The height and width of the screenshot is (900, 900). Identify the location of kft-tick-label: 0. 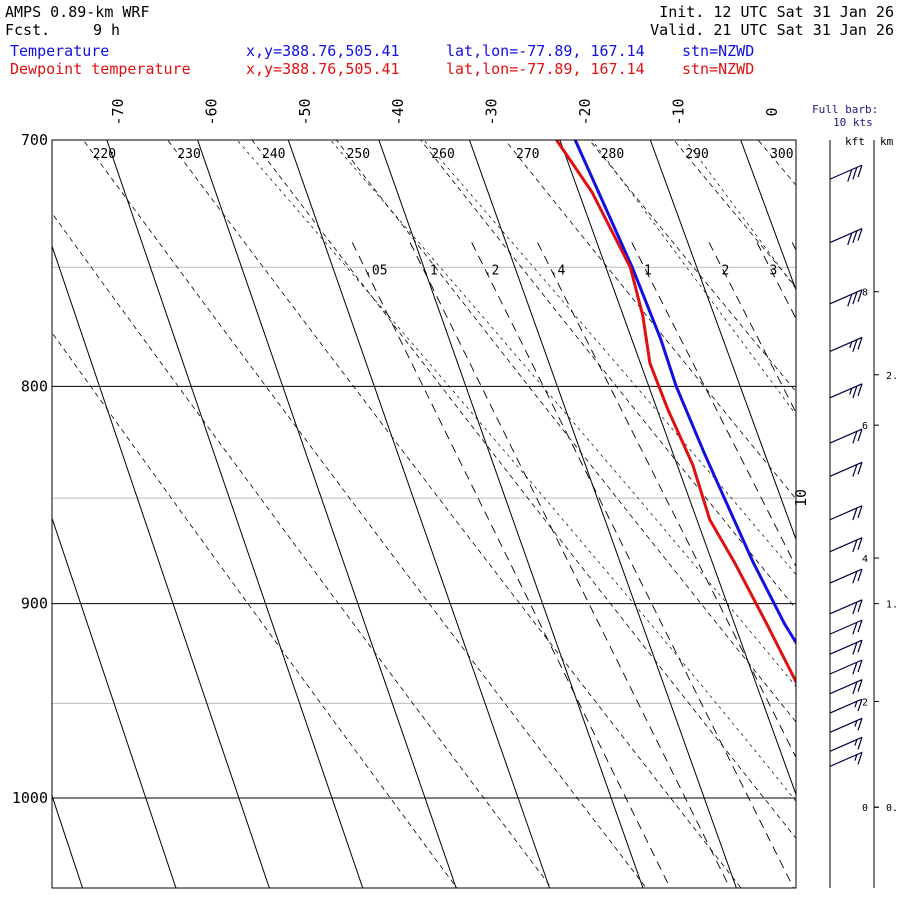
(865, 808).